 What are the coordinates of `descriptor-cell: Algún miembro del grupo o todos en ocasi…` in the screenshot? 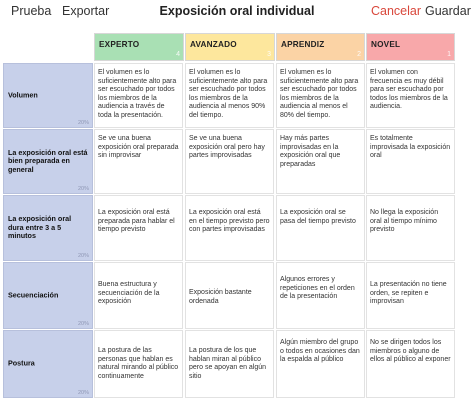 It's located at (320, 364).